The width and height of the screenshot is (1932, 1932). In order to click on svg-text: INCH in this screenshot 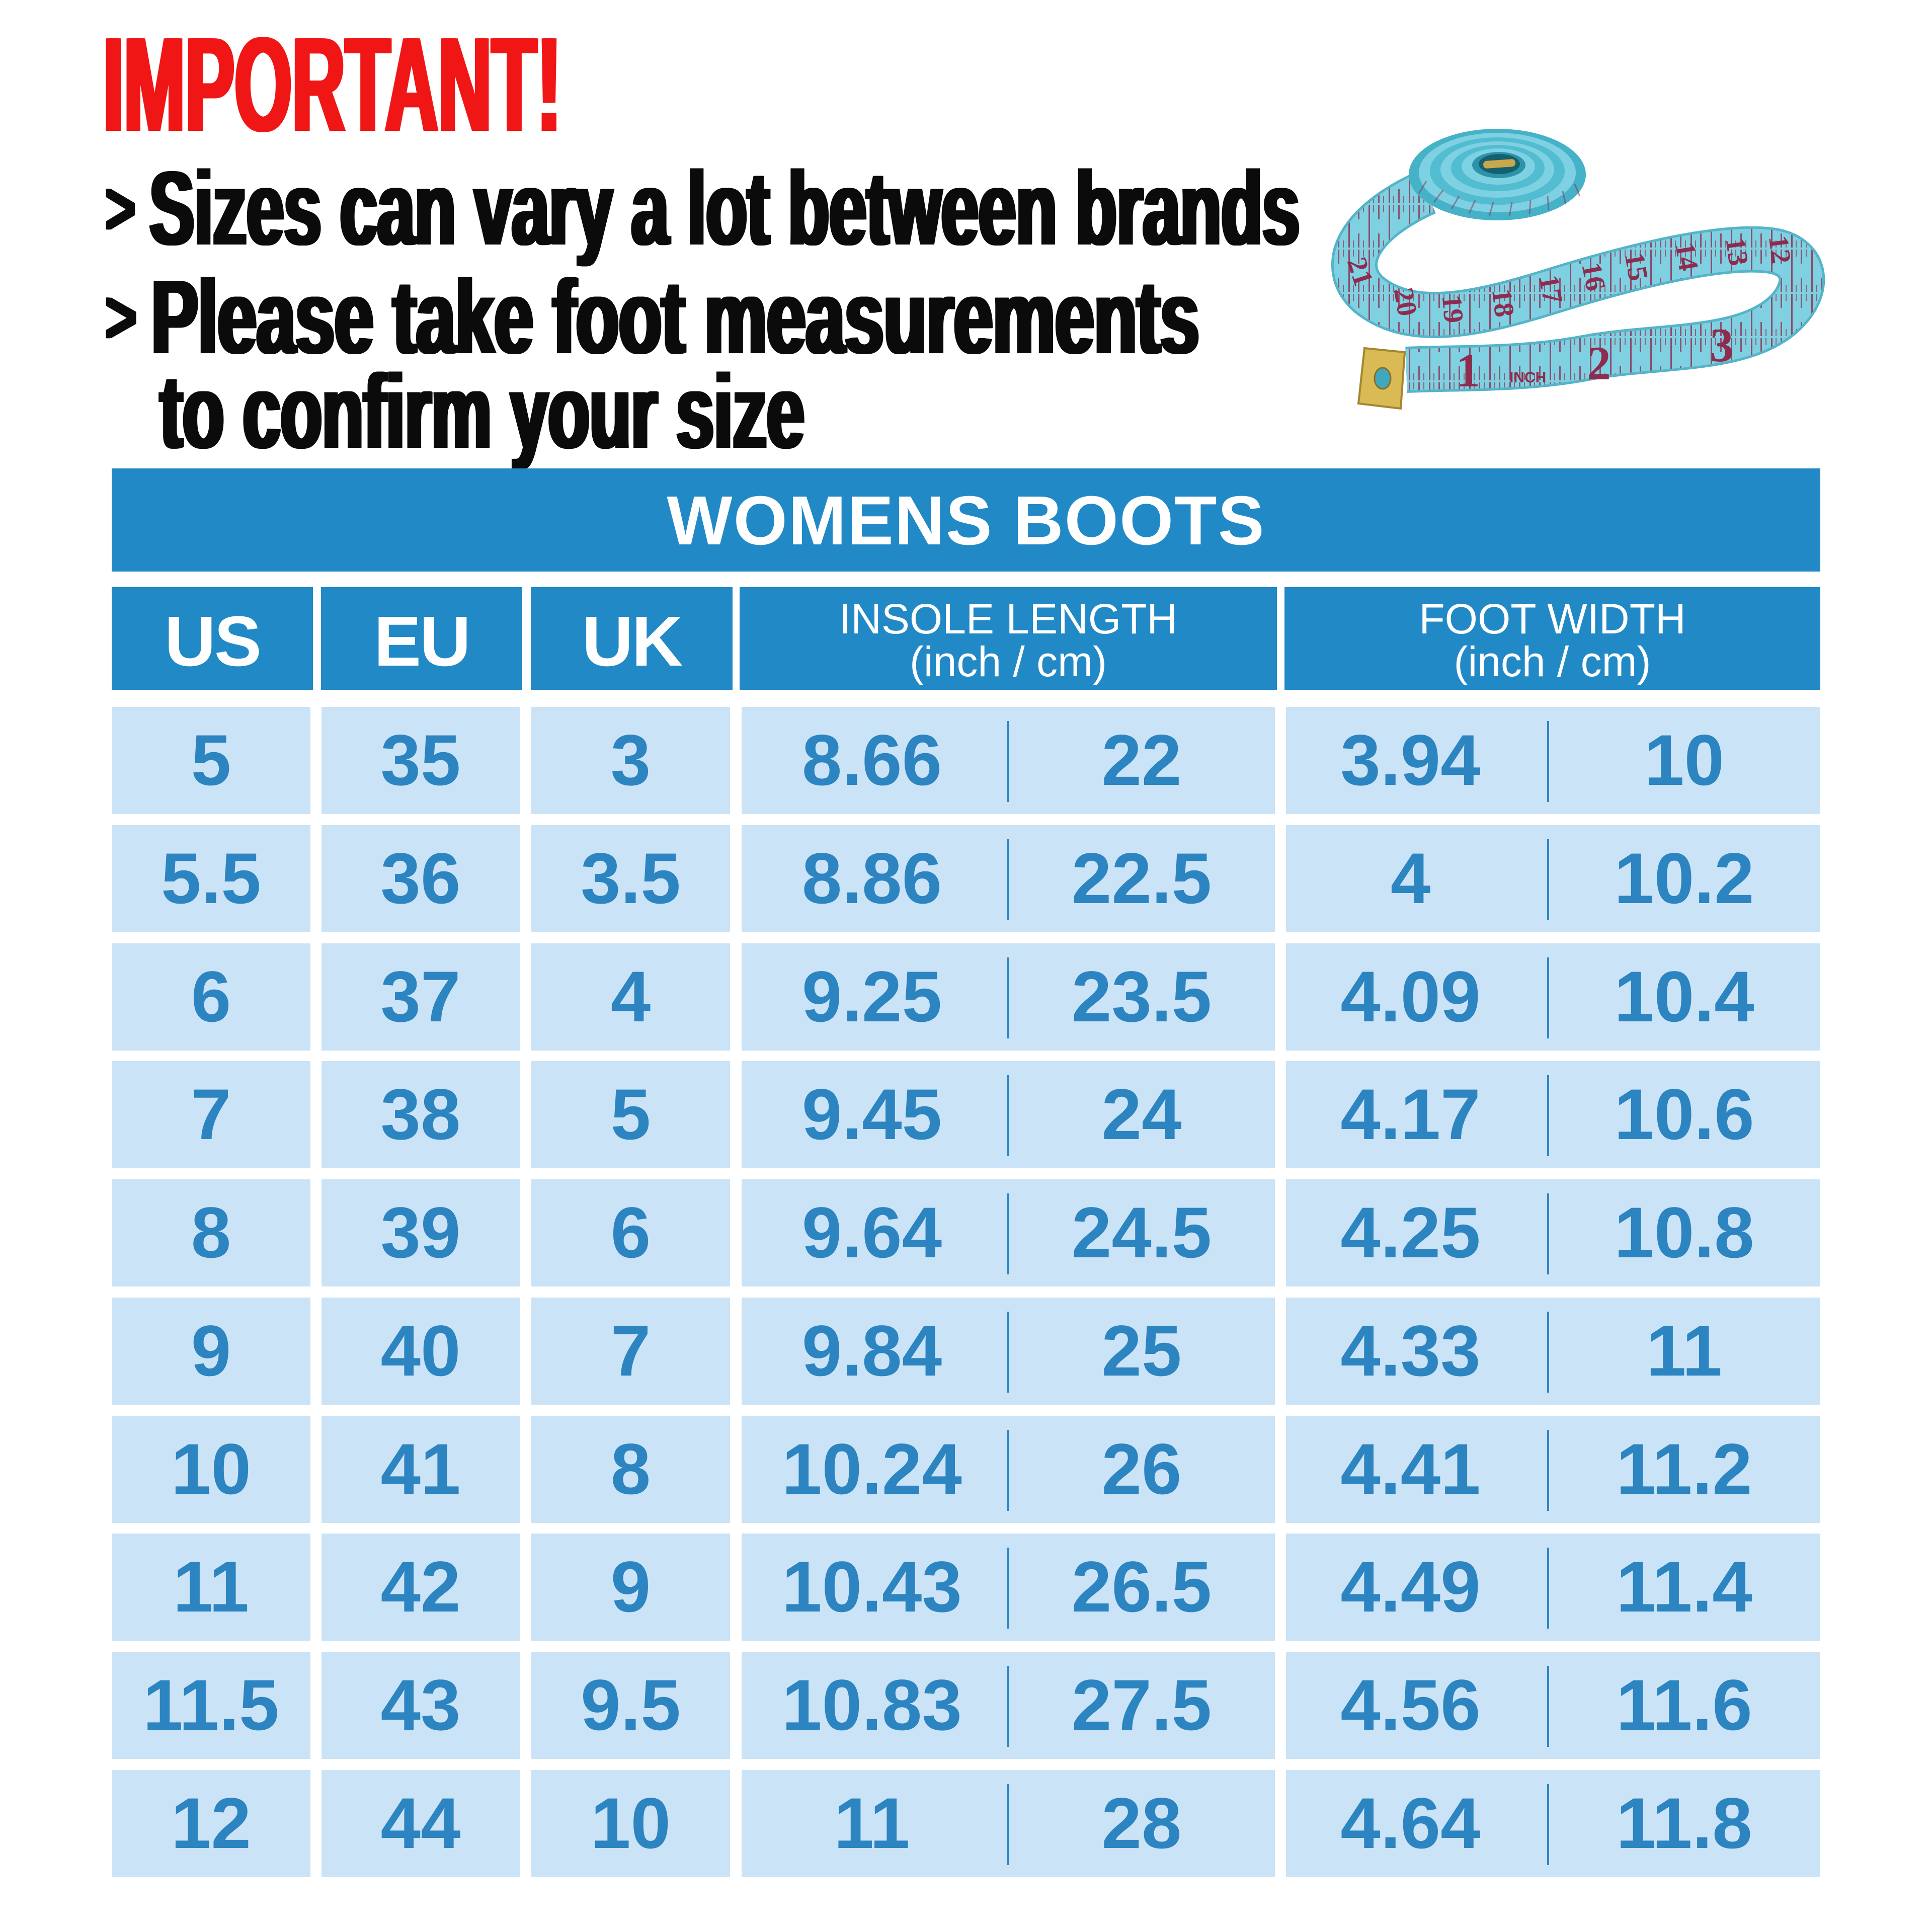, I will do `click(1527, 378)`.